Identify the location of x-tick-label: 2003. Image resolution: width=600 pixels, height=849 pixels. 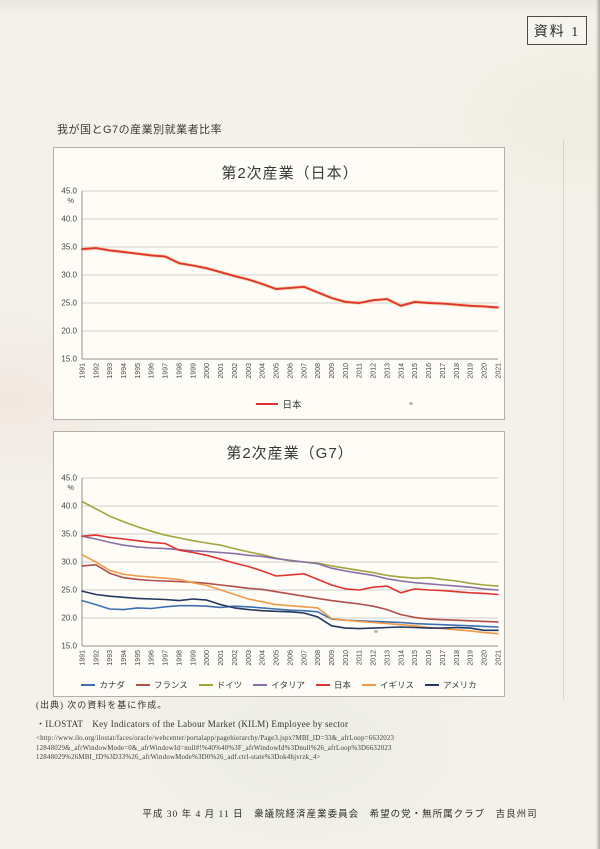
(249, 371).